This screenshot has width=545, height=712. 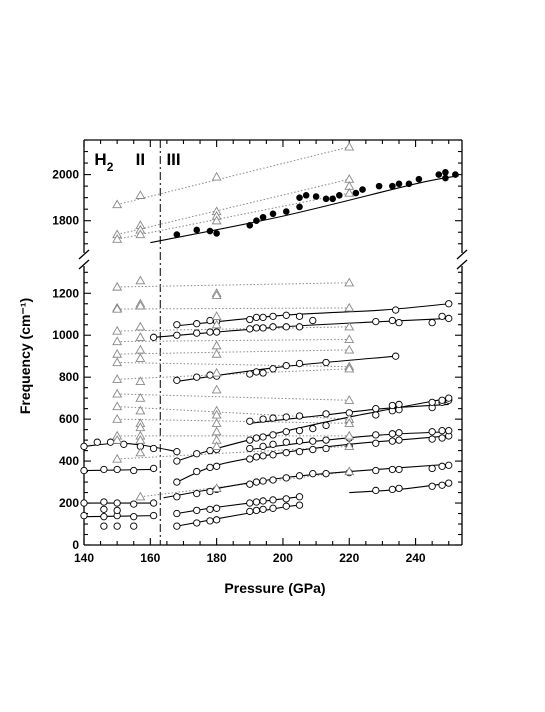 I want to click on phase-label: II, so click(x=140, y=159).